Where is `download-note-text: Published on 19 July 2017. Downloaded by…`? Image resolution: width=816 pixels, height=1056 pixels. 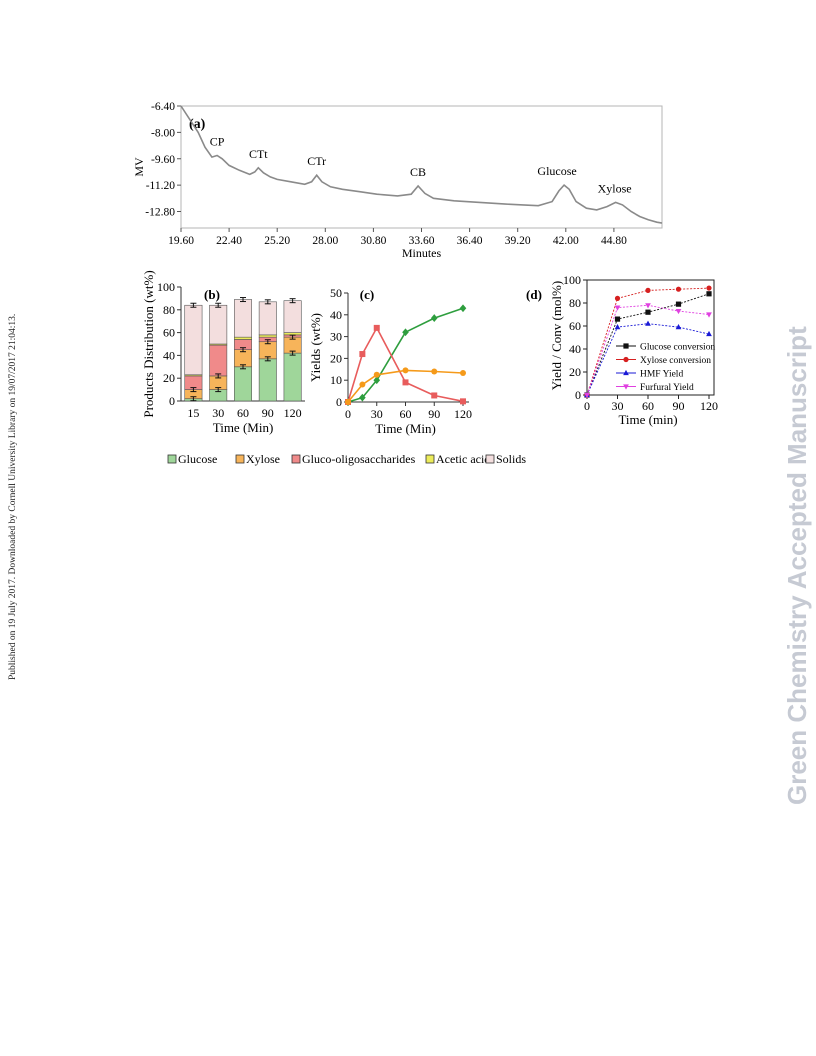 download-note-text: Published on 19 July 2017. Downloaded by… is located at coordinates (13, 497).